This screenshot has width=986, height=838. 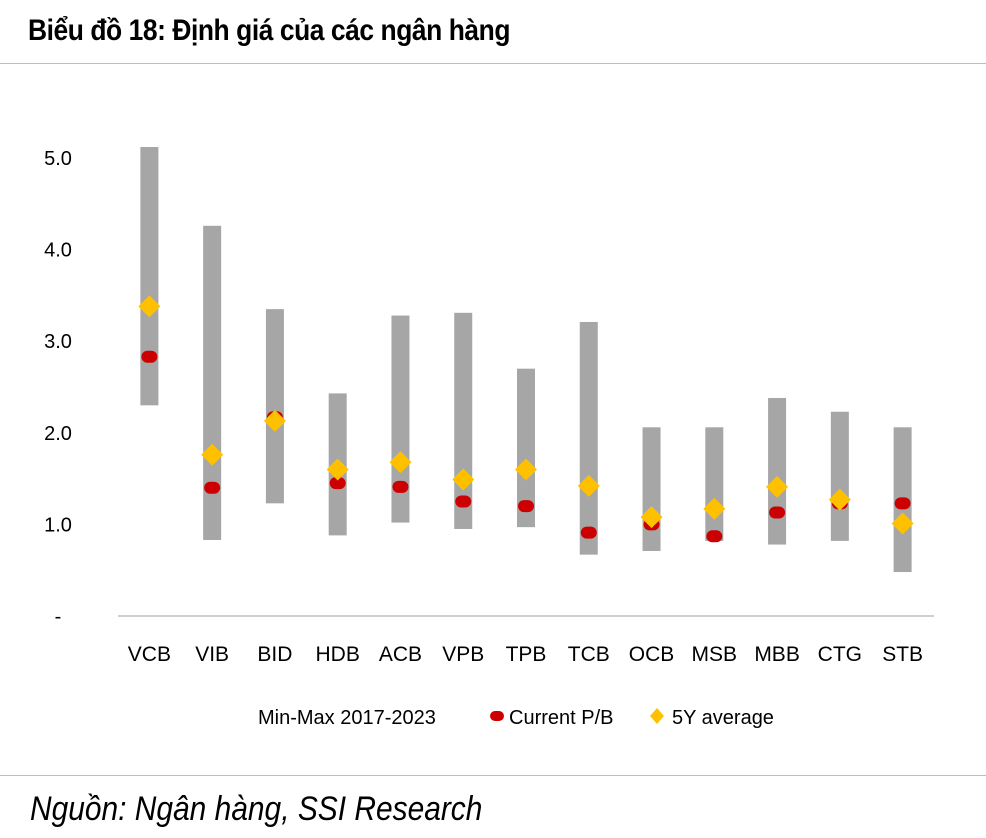 What do you see at coordinates (497, 716) in the screenshot?
I see `legend-swatch-current` at bounding box center [497, 716].